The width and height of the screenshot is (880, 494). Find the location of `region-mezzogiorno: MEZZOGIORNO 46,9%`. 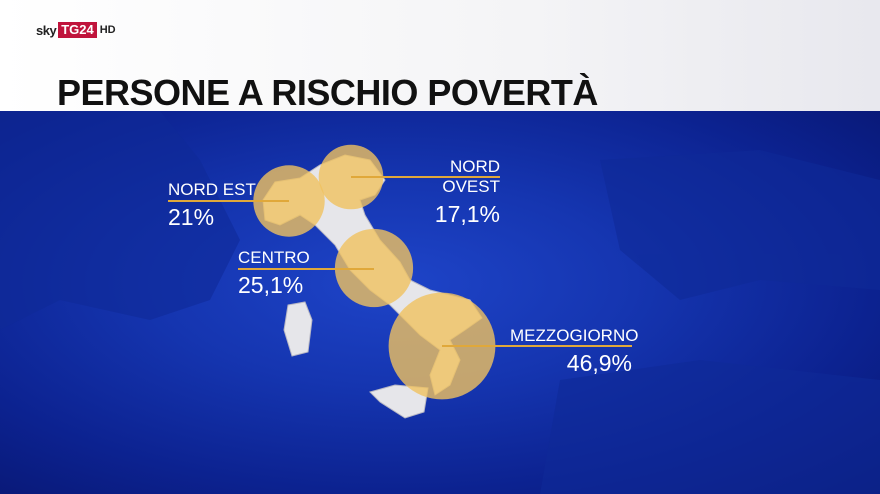

region-mezzogiorno: MEZZOGIORNO 46,9% is located at coordinates (574, 351).